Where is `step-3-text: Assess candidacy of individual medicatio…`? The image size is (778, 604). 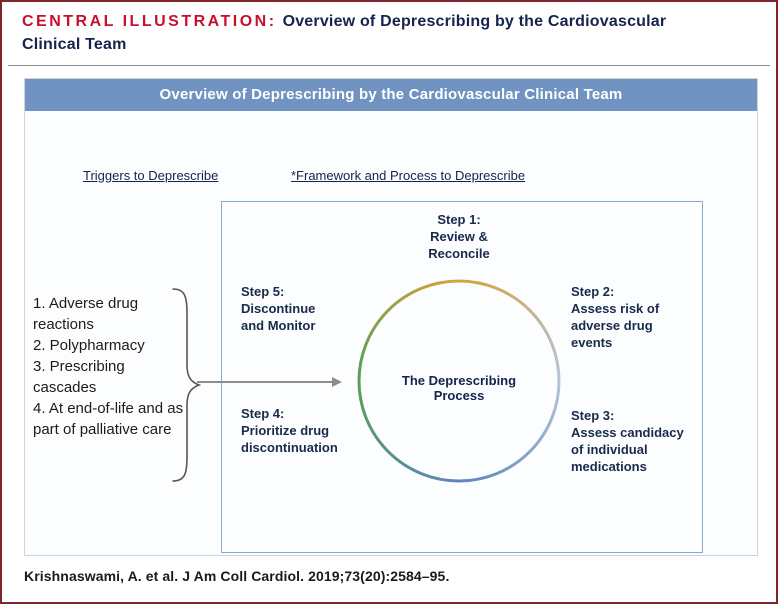
step-3-text: Assess candidacy of individual medicatio… is located at coordinates (627, 449).